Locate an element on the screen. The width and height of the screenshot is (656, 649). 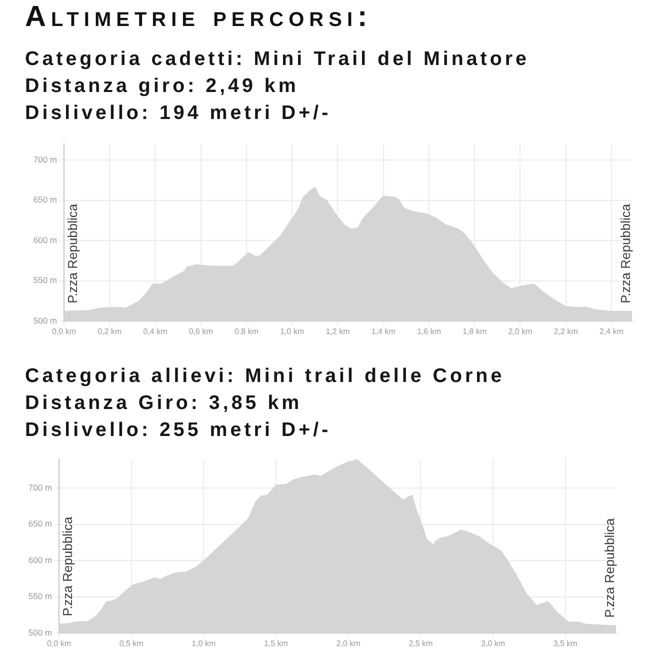
x-tick-label: 1,4 km is located at coordinates (383, 331).